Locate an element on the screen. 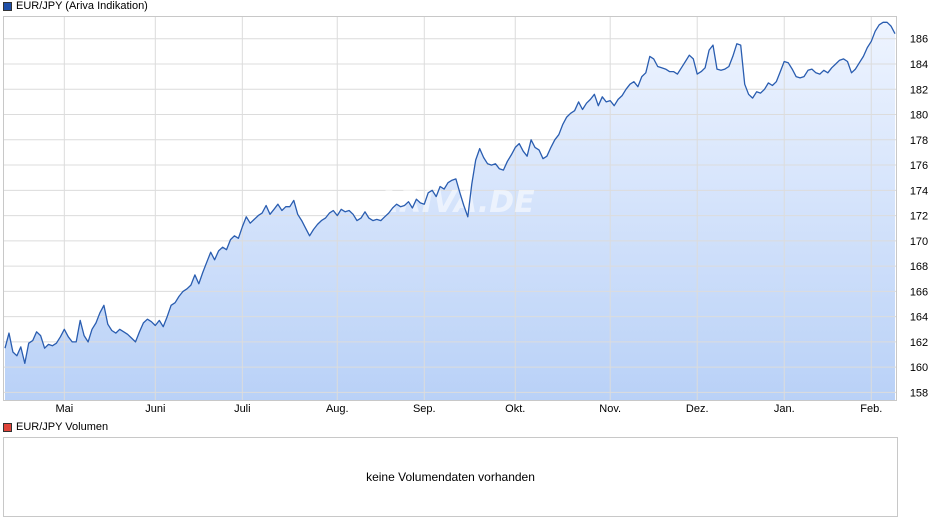 The image size is (940, 526). x-tick-label: Dez. is located at coordinates (697, 409).